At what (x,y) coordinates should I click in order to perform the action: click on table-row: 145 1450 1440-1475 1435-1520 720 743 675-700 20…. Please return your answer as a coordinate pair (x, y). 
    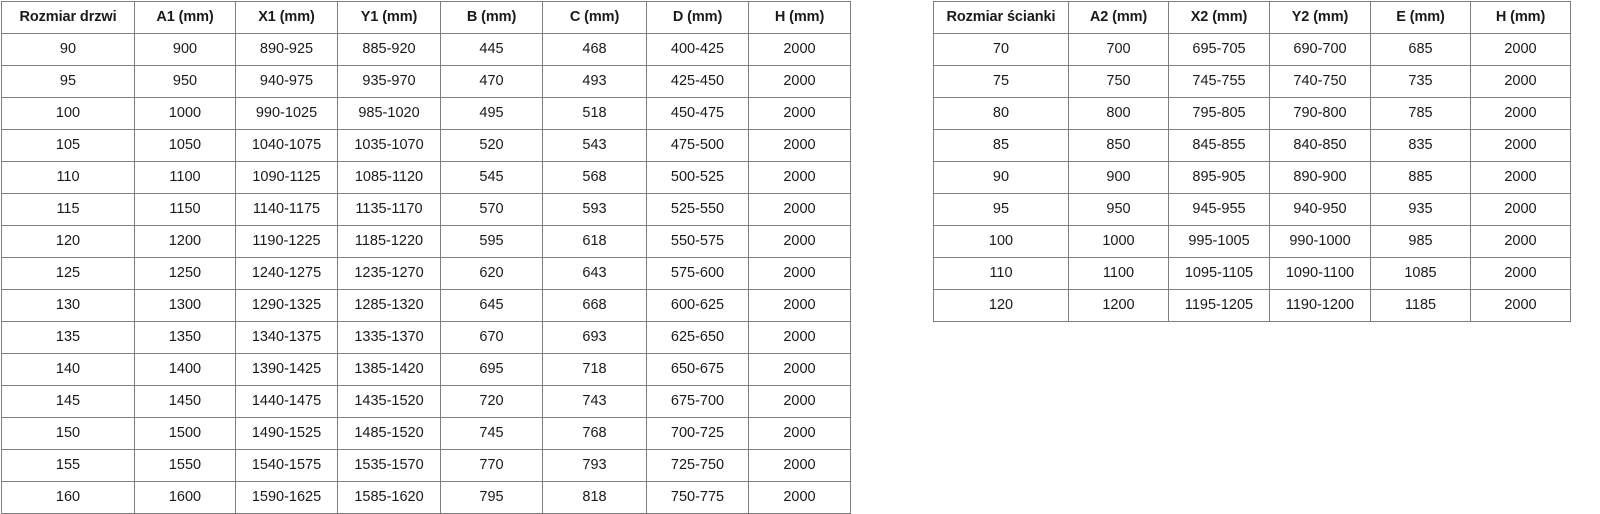
    Looking at the image, I should click on (426, 401).